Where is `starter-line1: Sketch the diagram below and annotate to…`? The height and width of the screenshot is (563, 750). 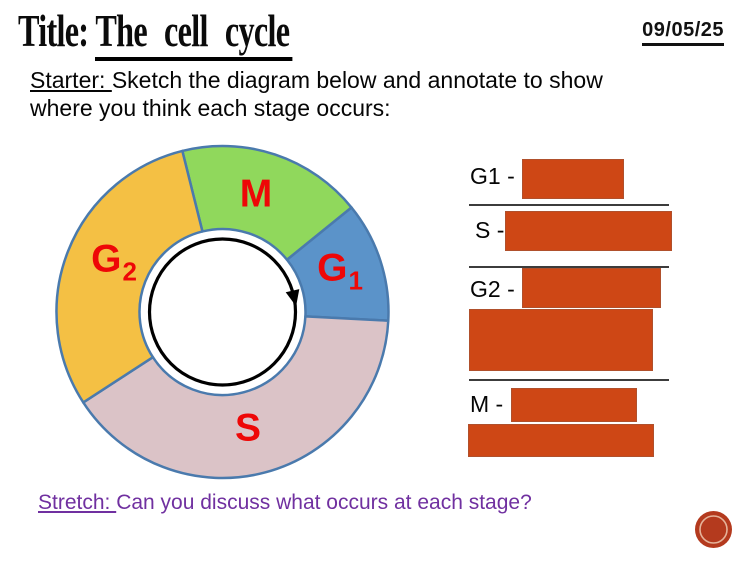 starter-line1: Sketch the diagram below and annotate to… is located at coordinates (357, 80).